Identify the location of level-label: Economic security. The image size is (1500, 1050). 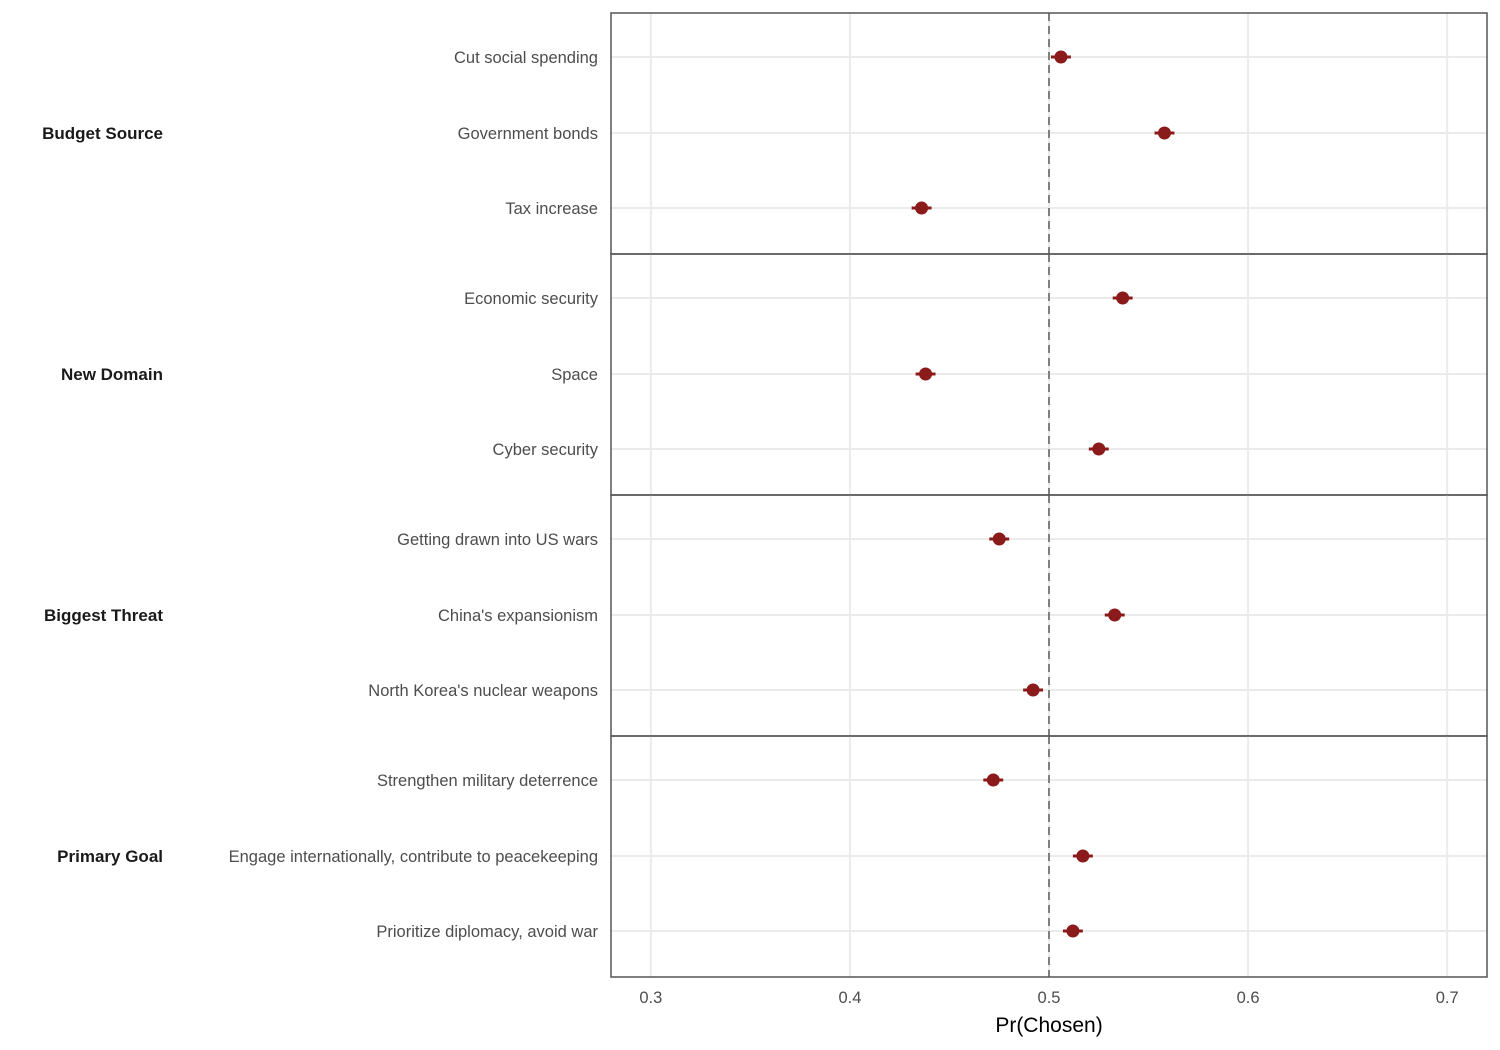
(531, 299).